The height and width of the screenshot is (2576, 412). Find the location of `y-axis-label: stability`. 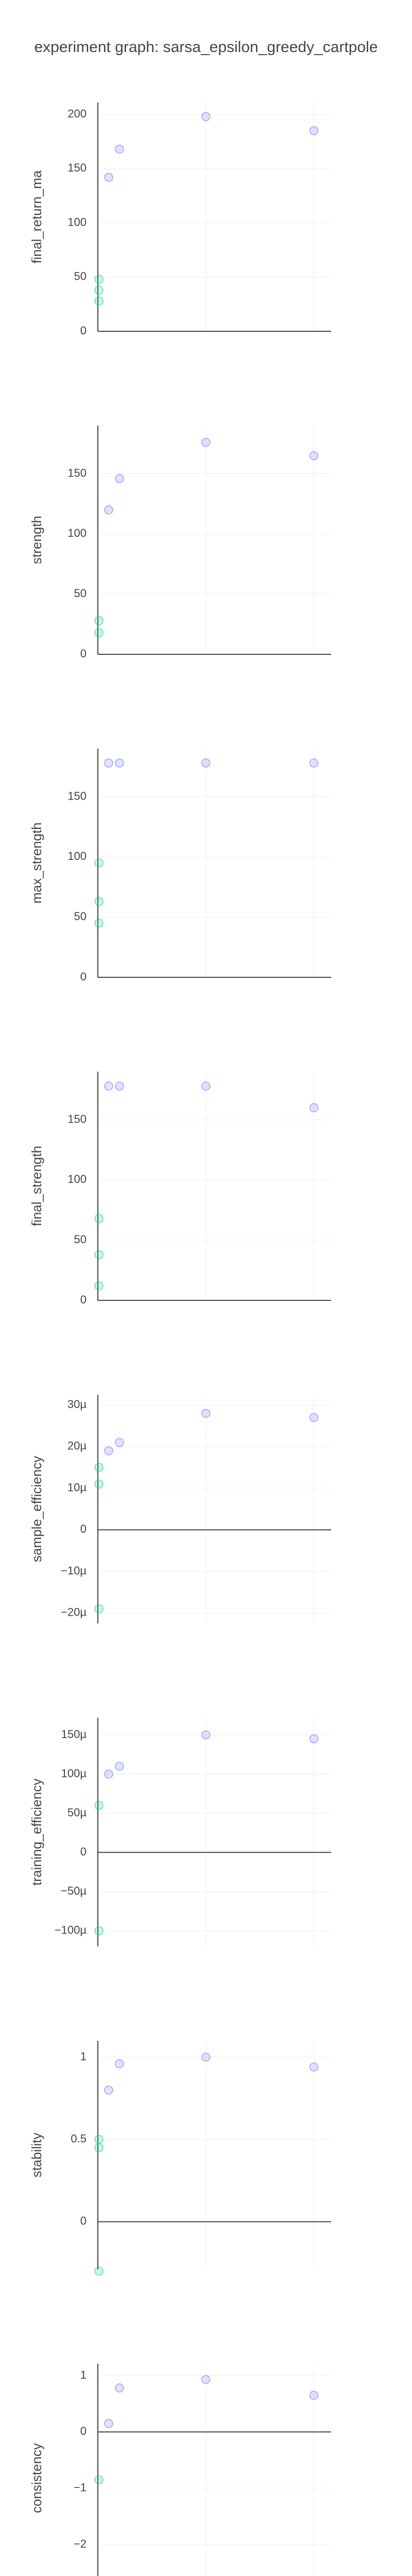

y-axis-label: stability is located at coordinates (36, 2155).